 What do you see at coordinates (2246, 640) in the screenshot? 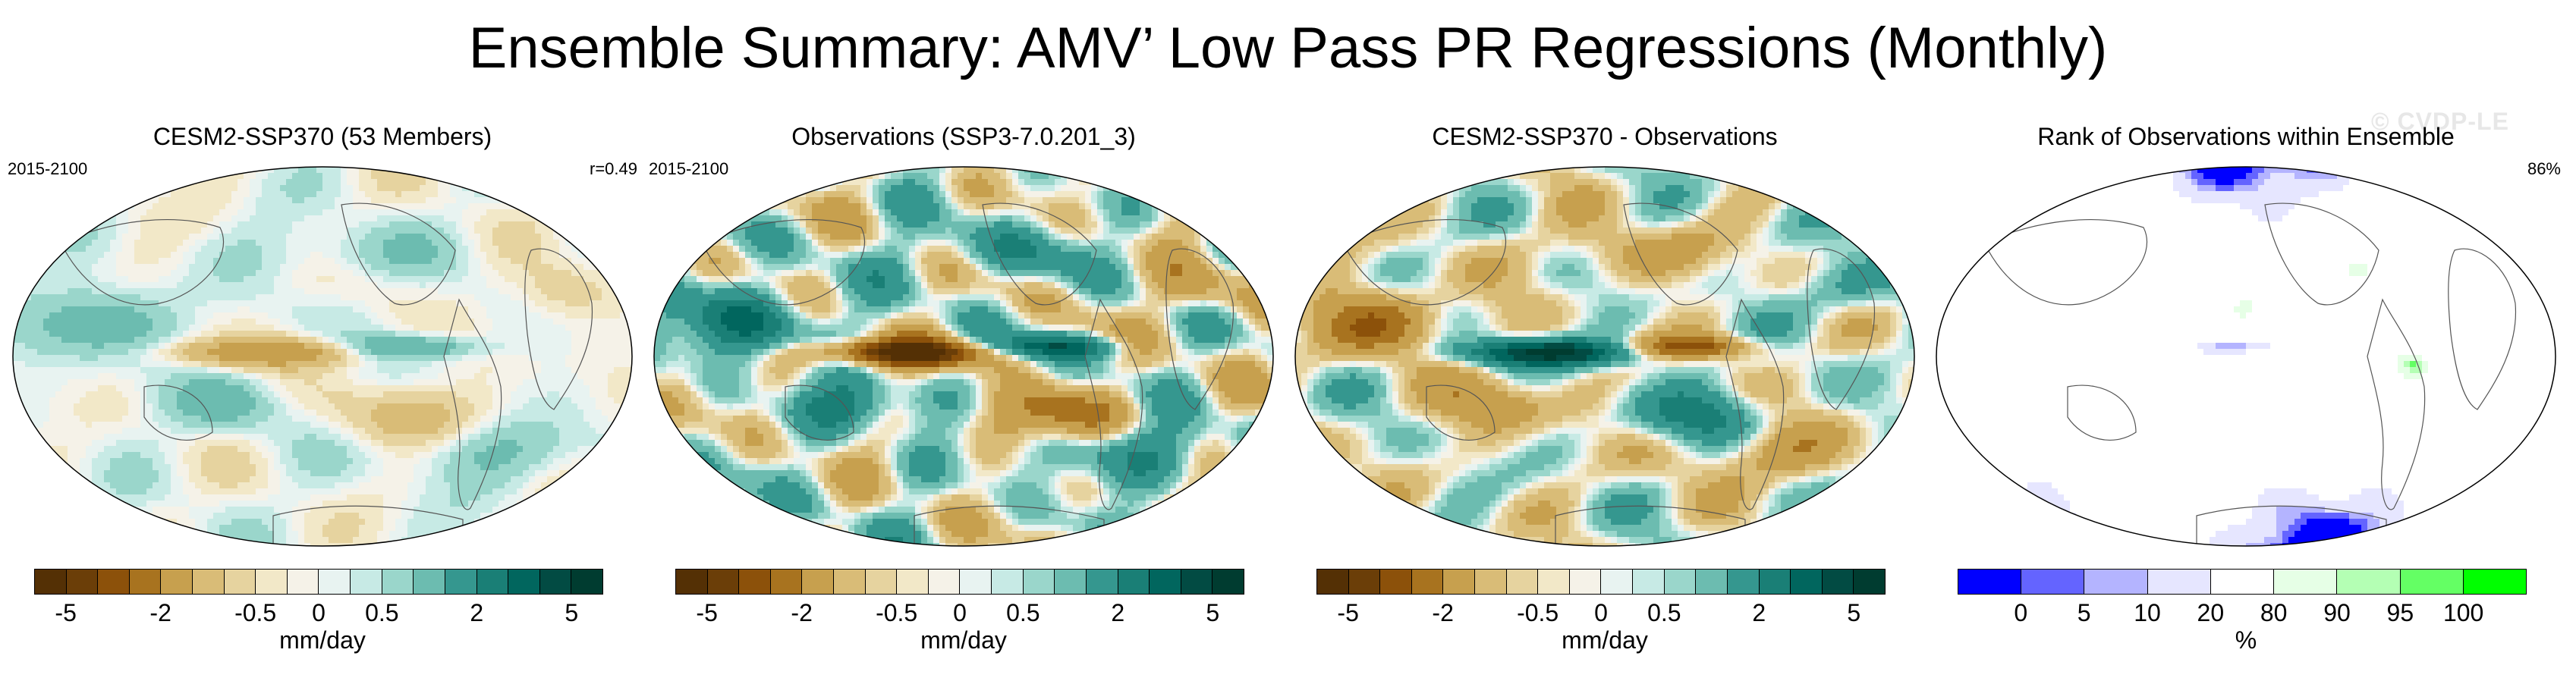
I see `colorbar-unit-label: %` at bounding box center [2246, 640].